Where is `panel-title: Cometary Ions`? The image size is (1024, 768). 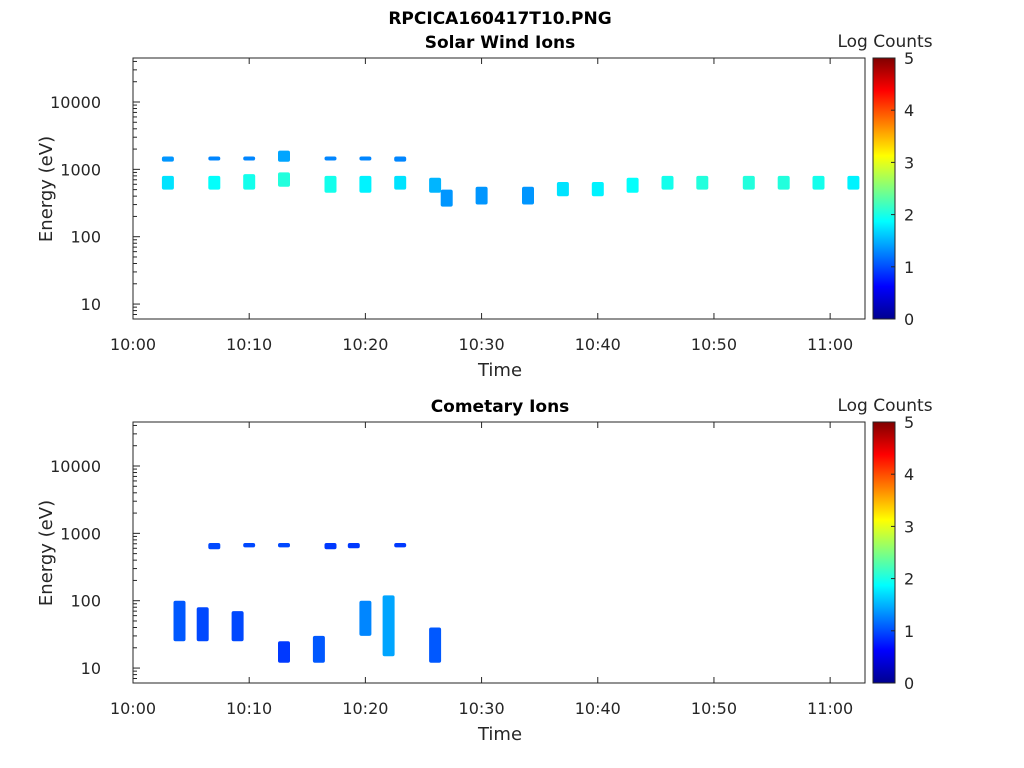
panel-title: Cometary Ions is located at coordinates (500, 407).